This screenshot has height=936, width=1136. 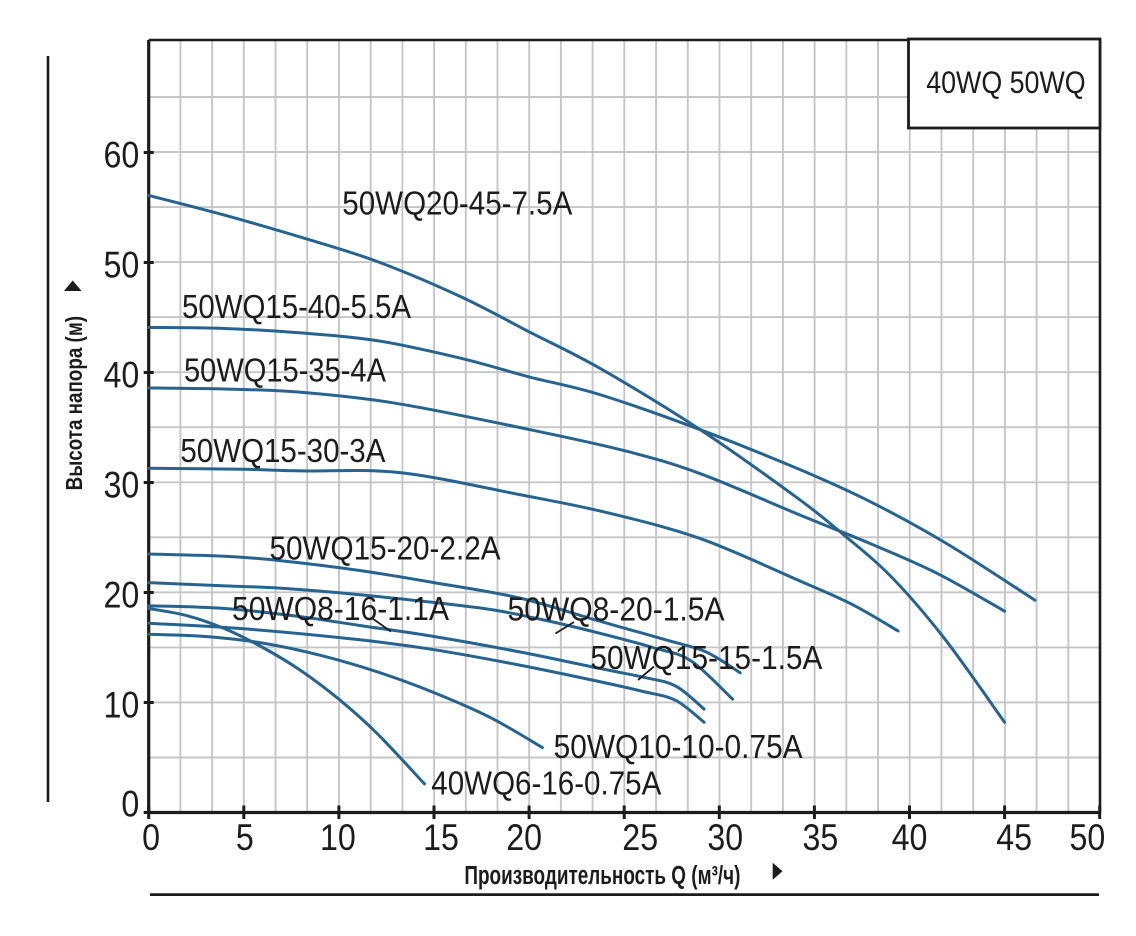 I want to click on svg-text: 50WQ15-40-5.5A, so click(x=296, y=306).